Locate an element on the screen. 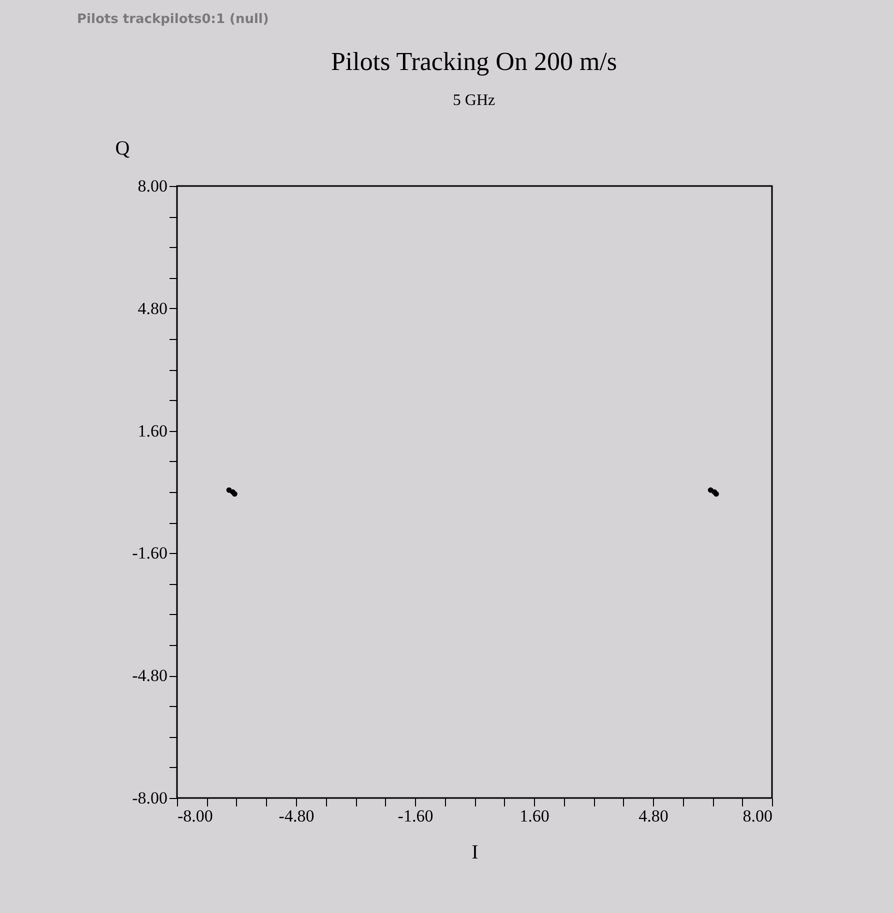 This screenshot has width=893, height=913. y-tick-label: 1.60 is located at coordinates (153, 430).